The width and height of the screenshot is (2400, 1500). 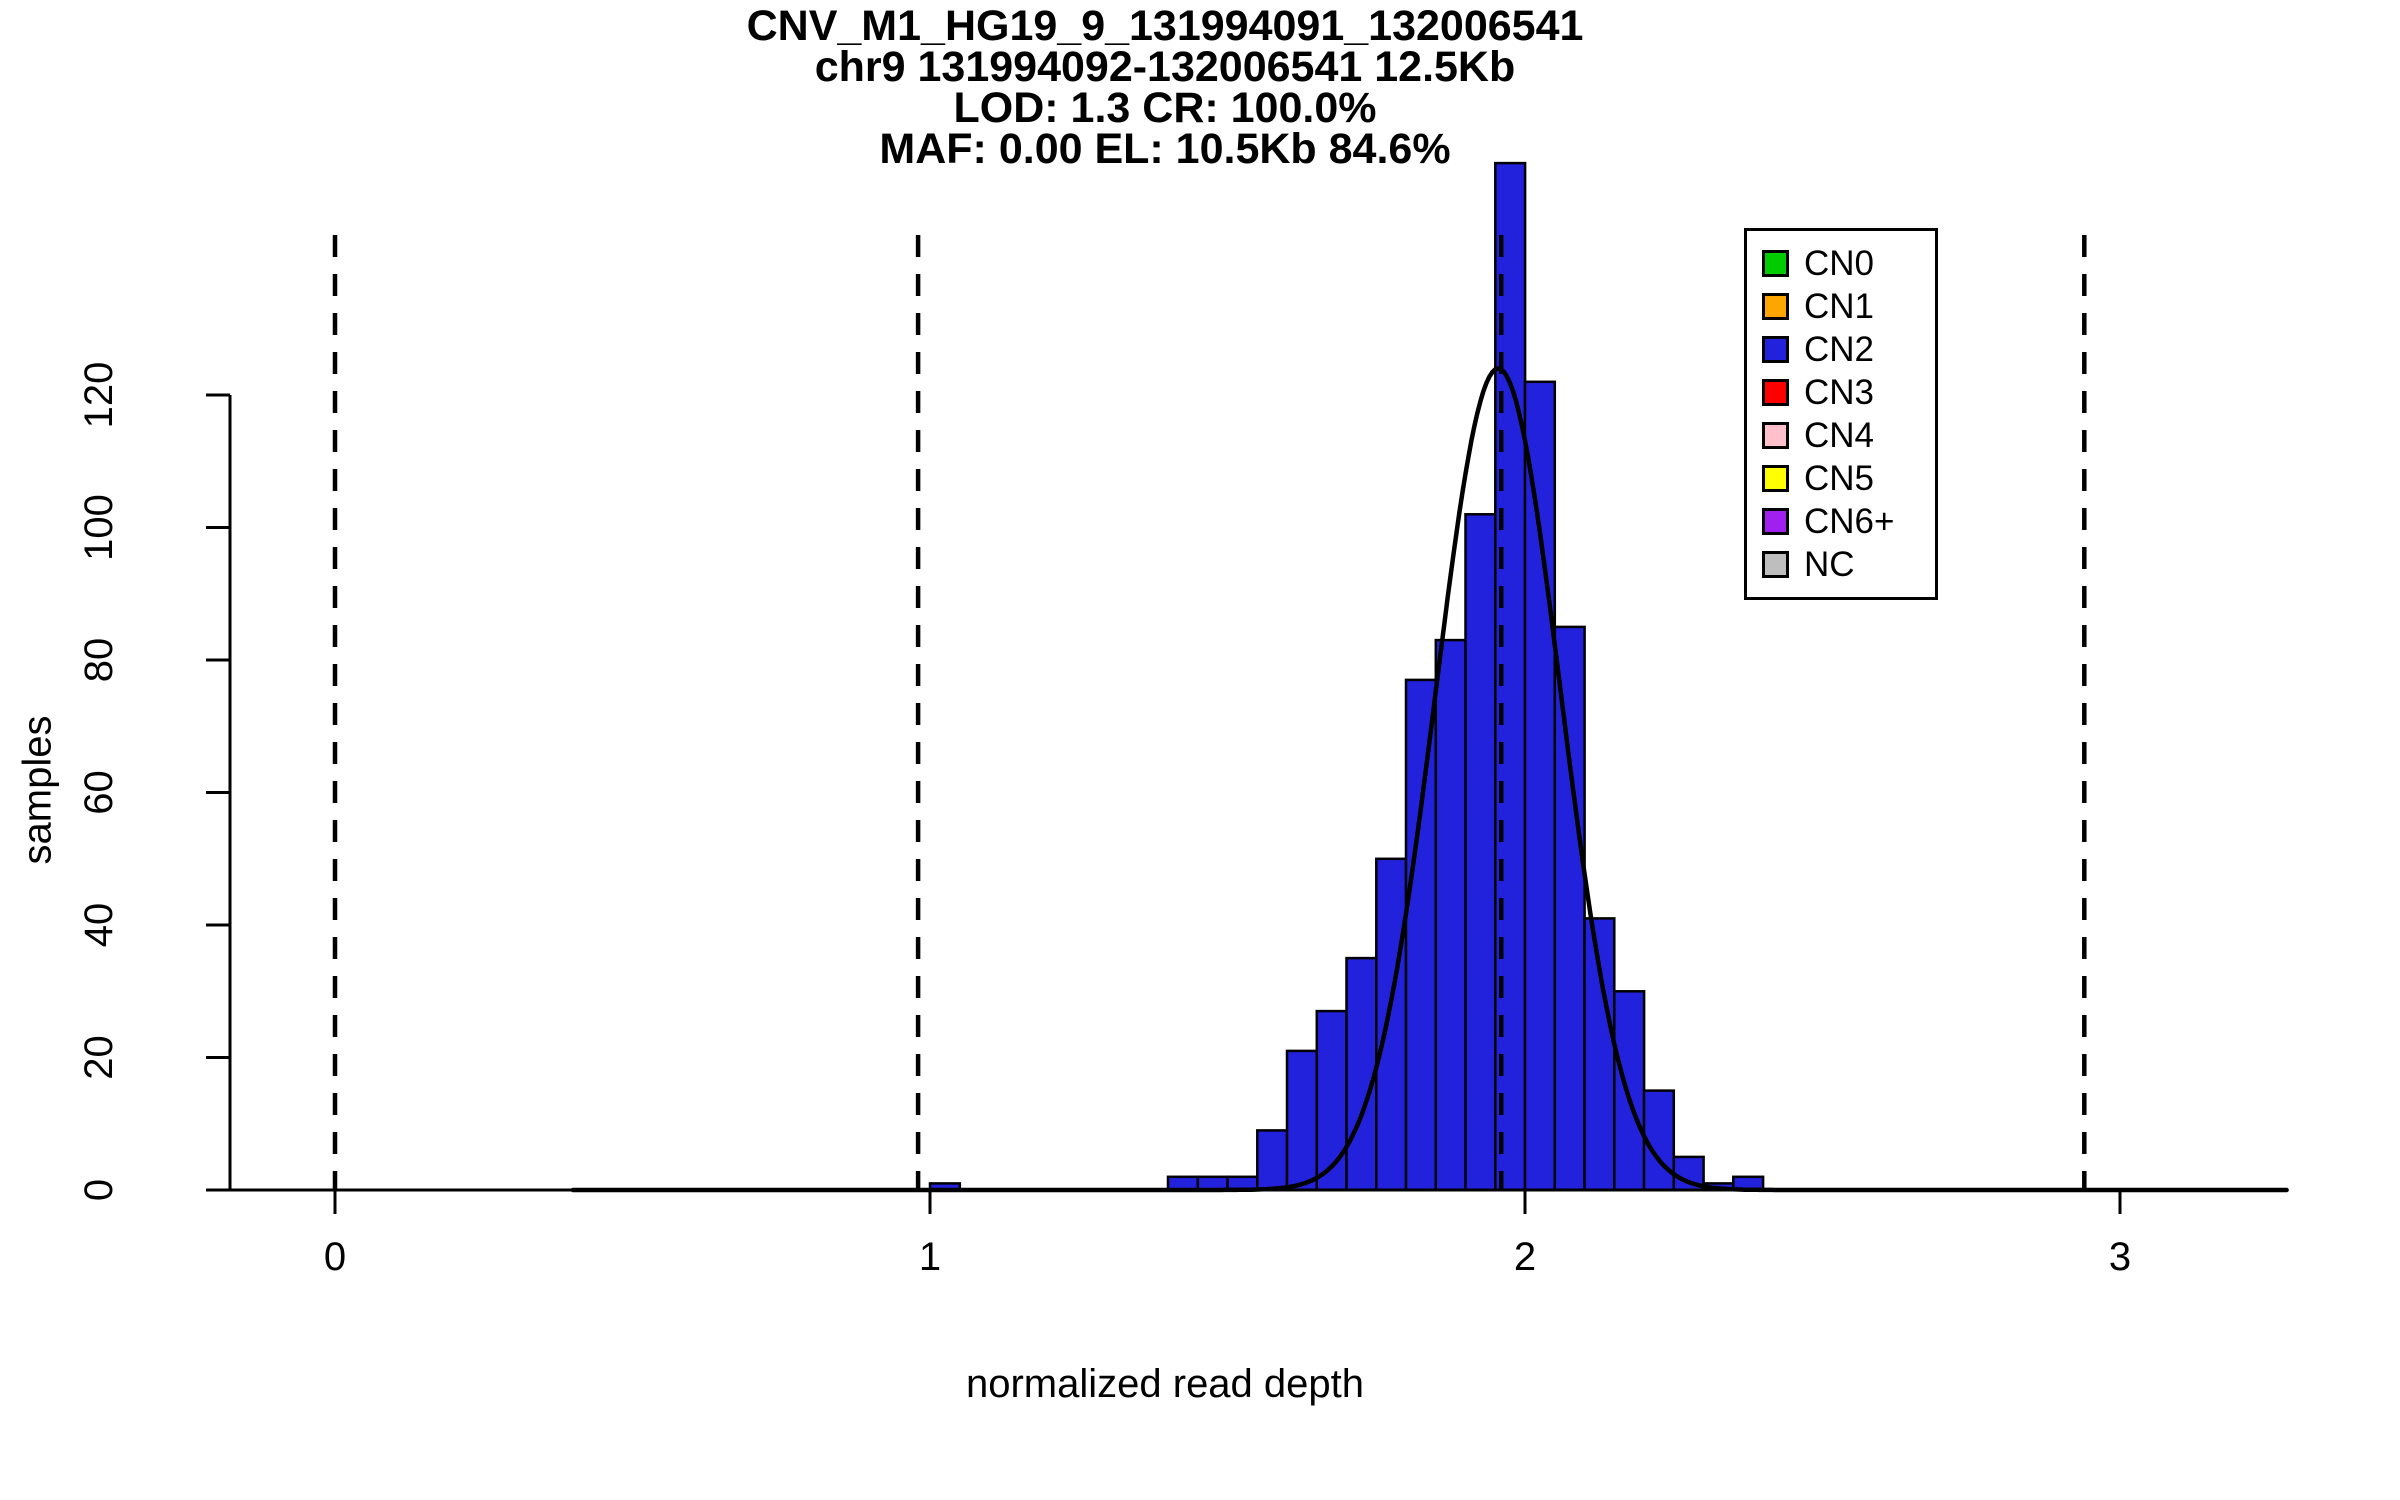 What do you see at coordinates (335, 1257) in the screenshot?
I see `x-tick-label: 0` at bounding box center [335, 1257].